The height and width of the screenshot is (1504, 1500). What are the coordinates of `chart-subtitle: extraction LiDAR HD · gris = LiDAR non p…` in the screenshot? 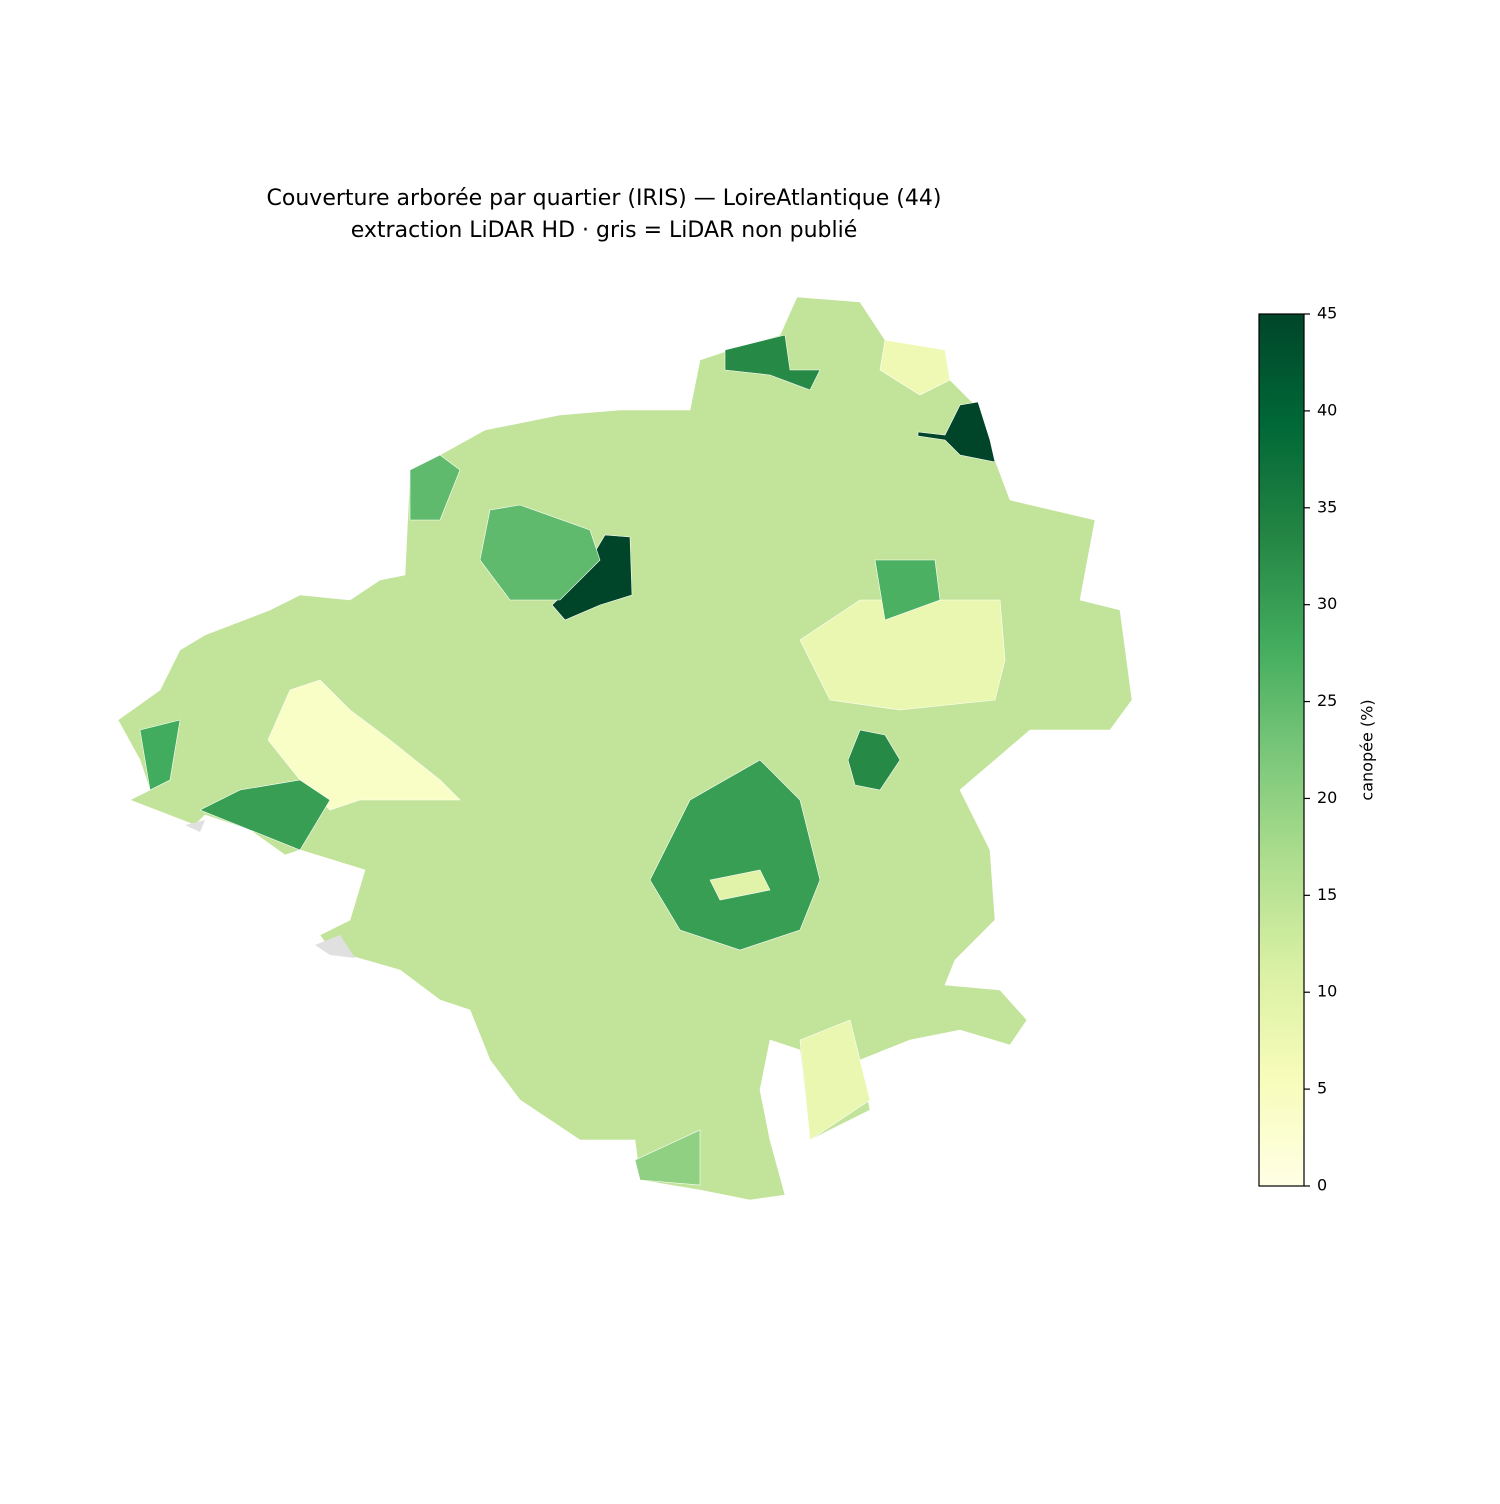 It's located at (604, 230).